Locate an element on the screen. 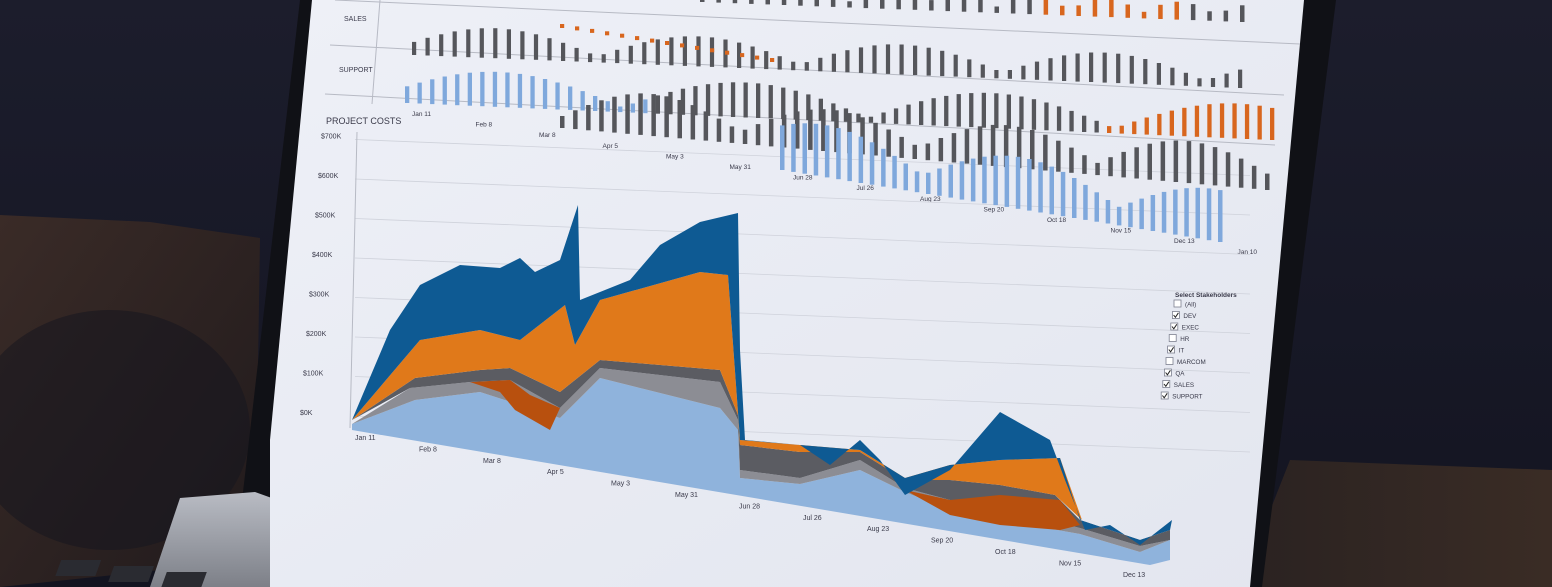 This screenshot has height=587, width=1552. x-axis-label: May 3 is located at coordinates (620, 484).